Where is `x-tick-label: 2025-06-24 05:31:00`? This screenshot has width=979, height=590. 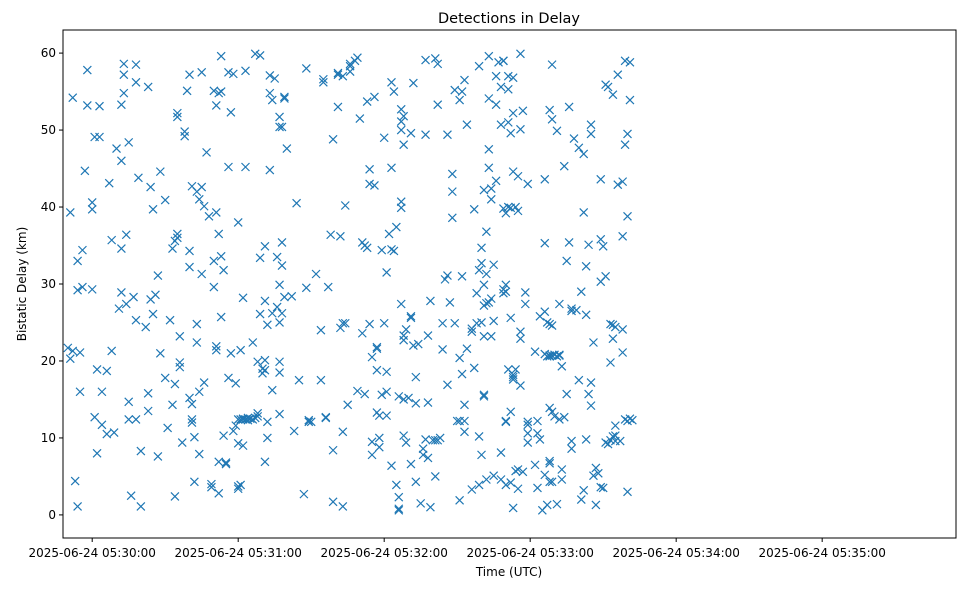
x-tick-label: 2025-06-24 05:31:00 is located at coordinates (237, 553).